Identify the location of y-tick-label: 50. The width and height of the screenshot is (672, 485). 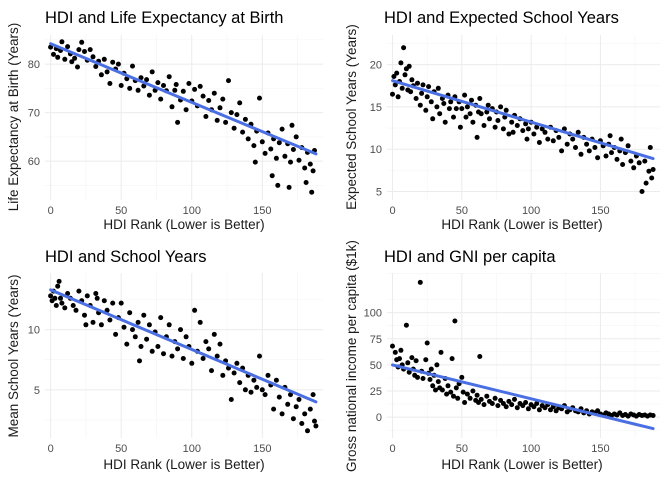
(376, 366).